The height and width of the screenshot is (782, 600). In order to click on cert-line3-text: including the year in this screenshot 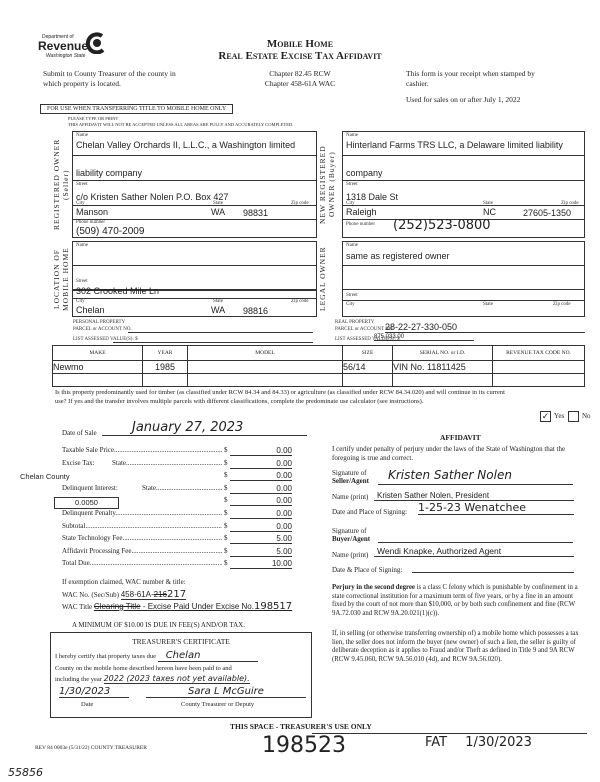, I will do `click(78, 679)`.